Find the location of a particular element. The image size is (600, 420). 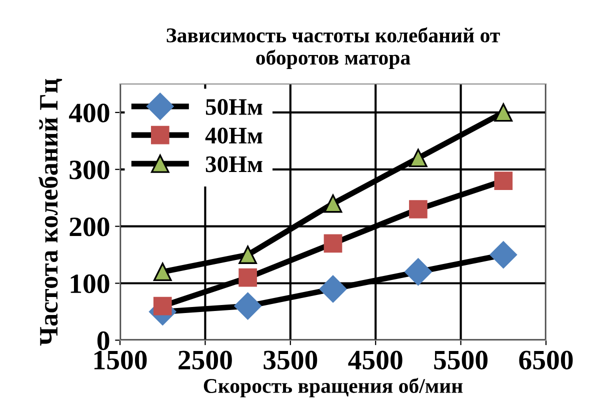

x-axis-title: Скорость вращения об/мин is located at coordinates (333, 388).